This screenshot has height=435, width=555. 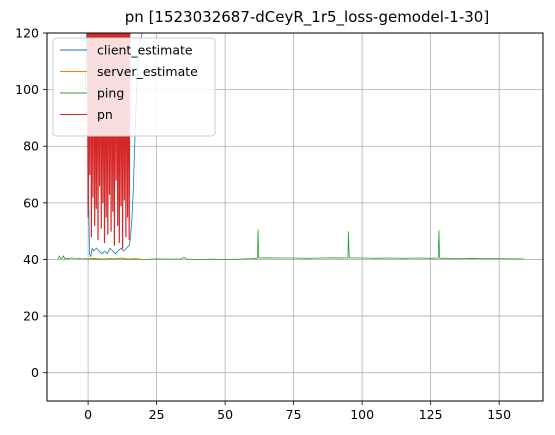 I want to click on y-tick-label: 40, so click(x=31, y=259).